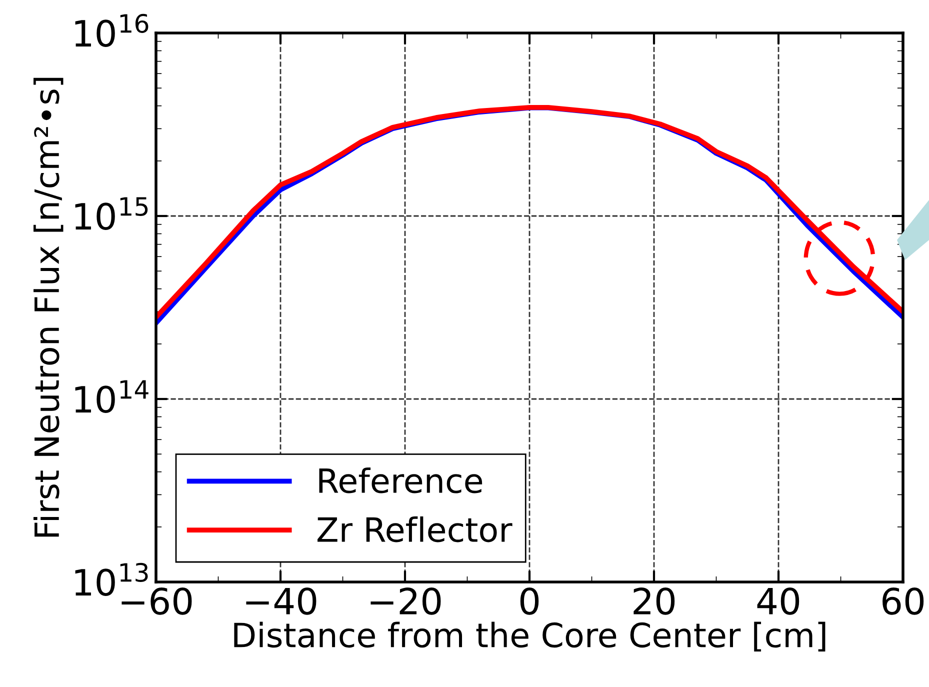 The image size is (929, 687). I want to click on x-tick-label: 60, so click(903, 601).